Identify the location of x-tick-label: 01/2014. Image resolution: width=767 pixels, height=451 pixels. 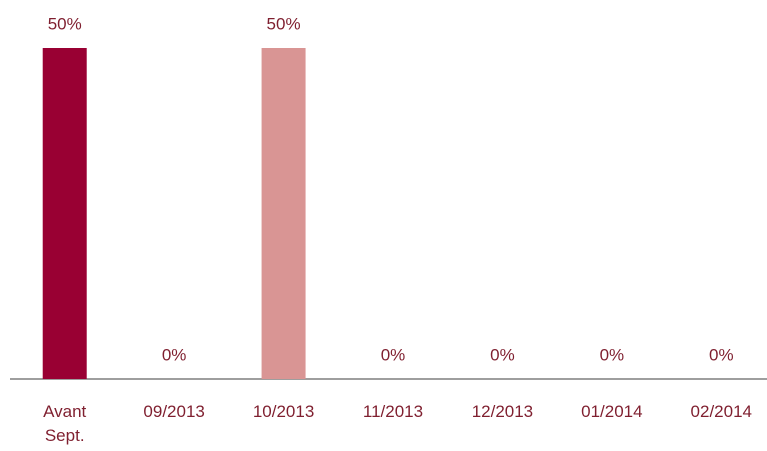
(612, 411).